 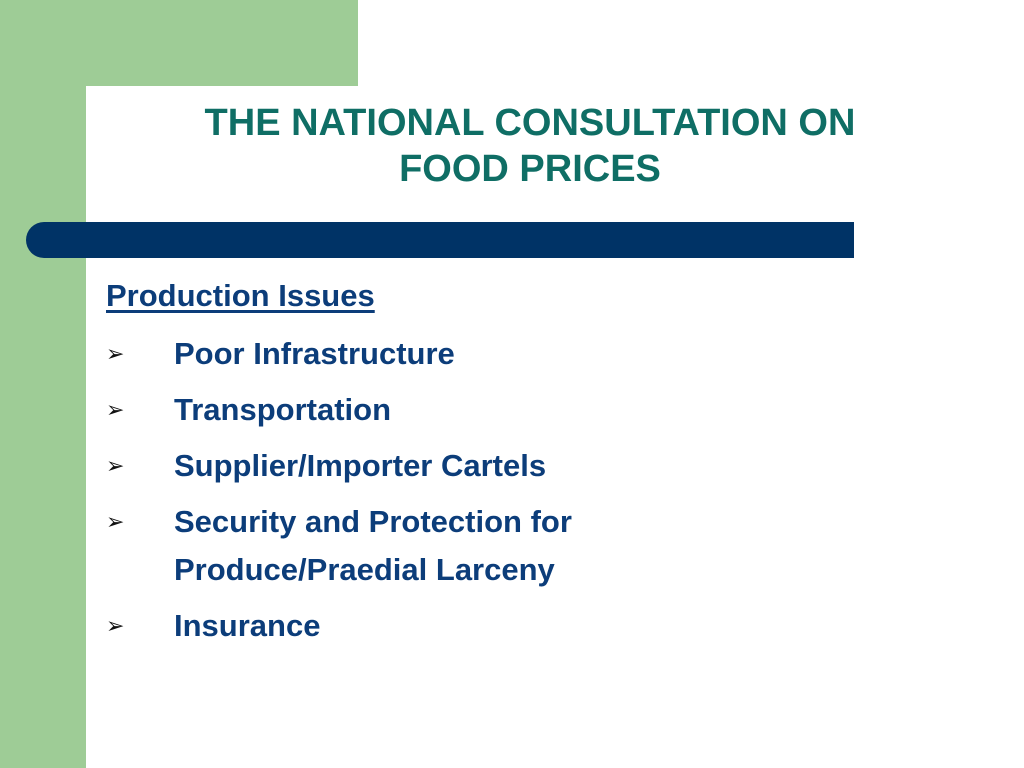 What do you see at coordinates (440, 240) in the screenshot?
I see `title-divider-bar` at bounding box center [440, 240].